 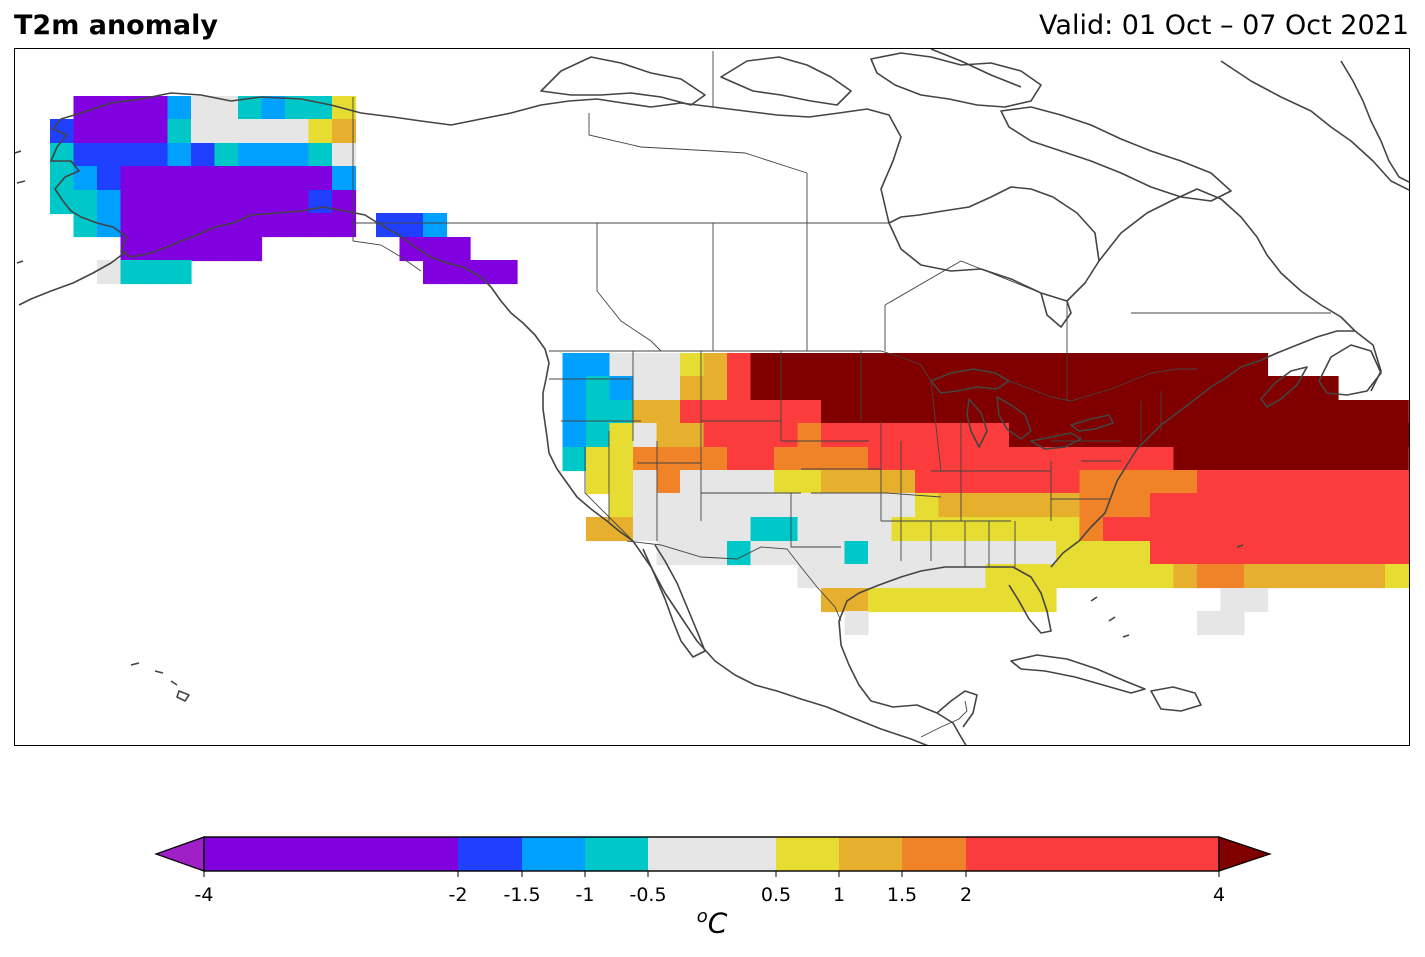 I want to click on yucatan, so click(x=957, y=709).